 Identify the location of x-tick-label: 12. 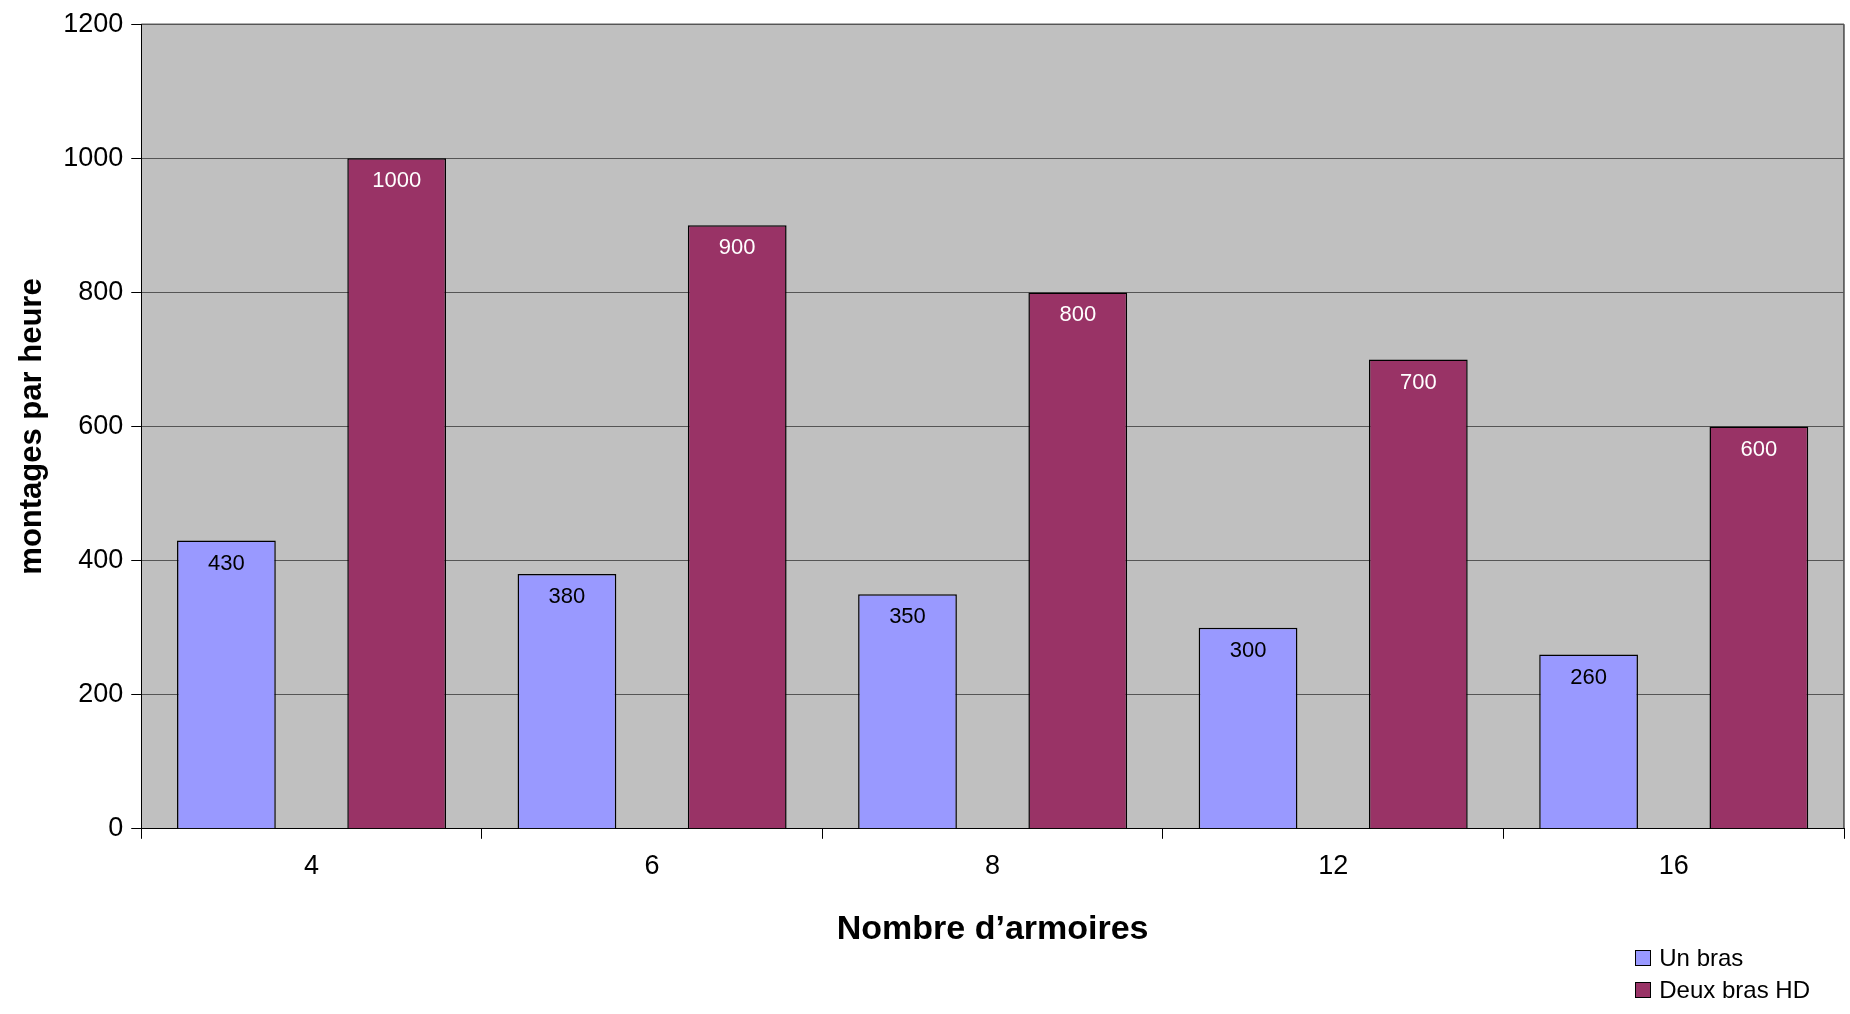
(1333, 865).